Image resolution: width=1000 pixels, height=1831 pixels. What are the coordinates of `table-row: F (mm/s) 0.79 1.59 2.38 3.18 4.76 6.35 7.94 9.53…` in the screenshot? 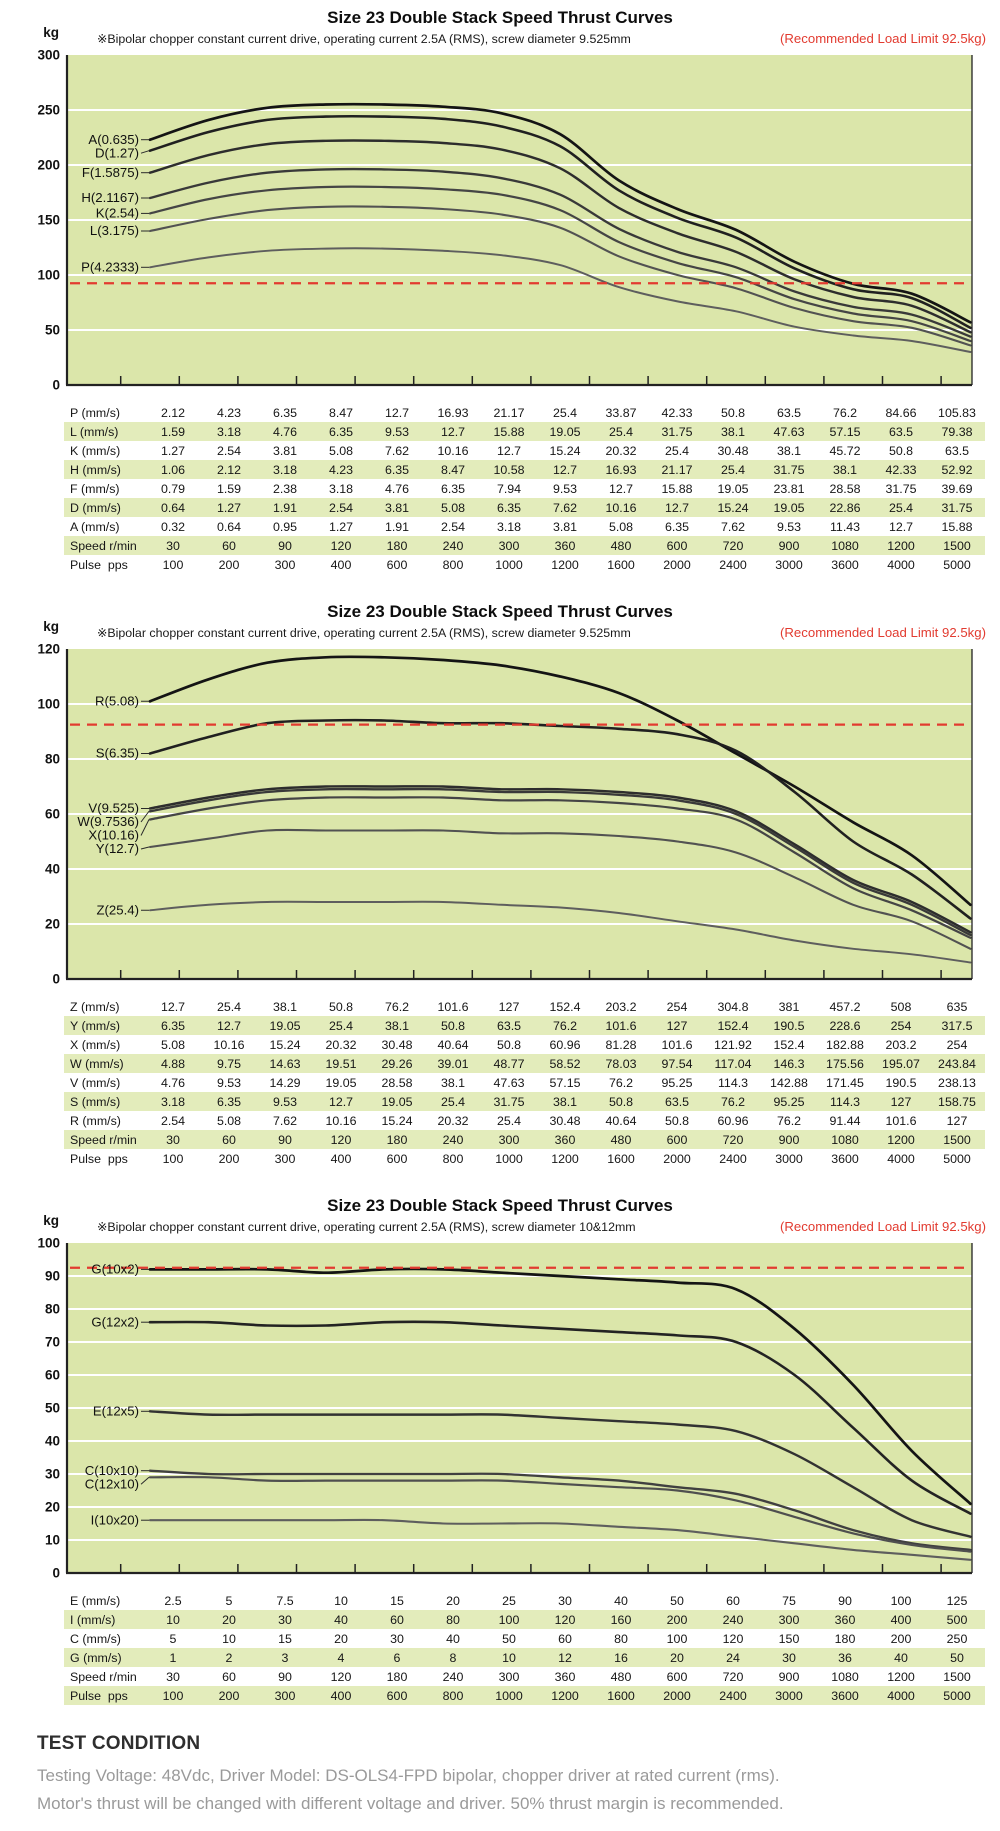 It's located at (524, 488).